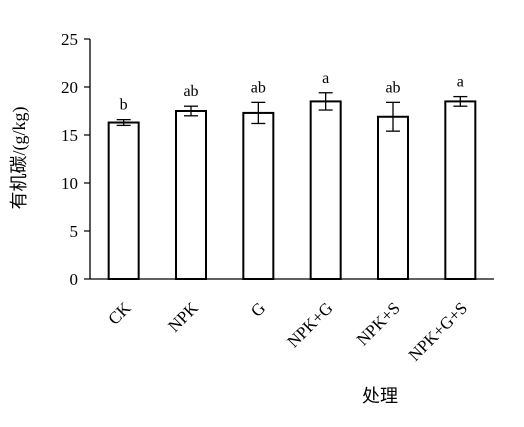 This screenshot has height=427, width=524. What do you see at coordinates (183, 317) in the screenshot?
I see `category-label: NPK` at bounding box center [183, 317].